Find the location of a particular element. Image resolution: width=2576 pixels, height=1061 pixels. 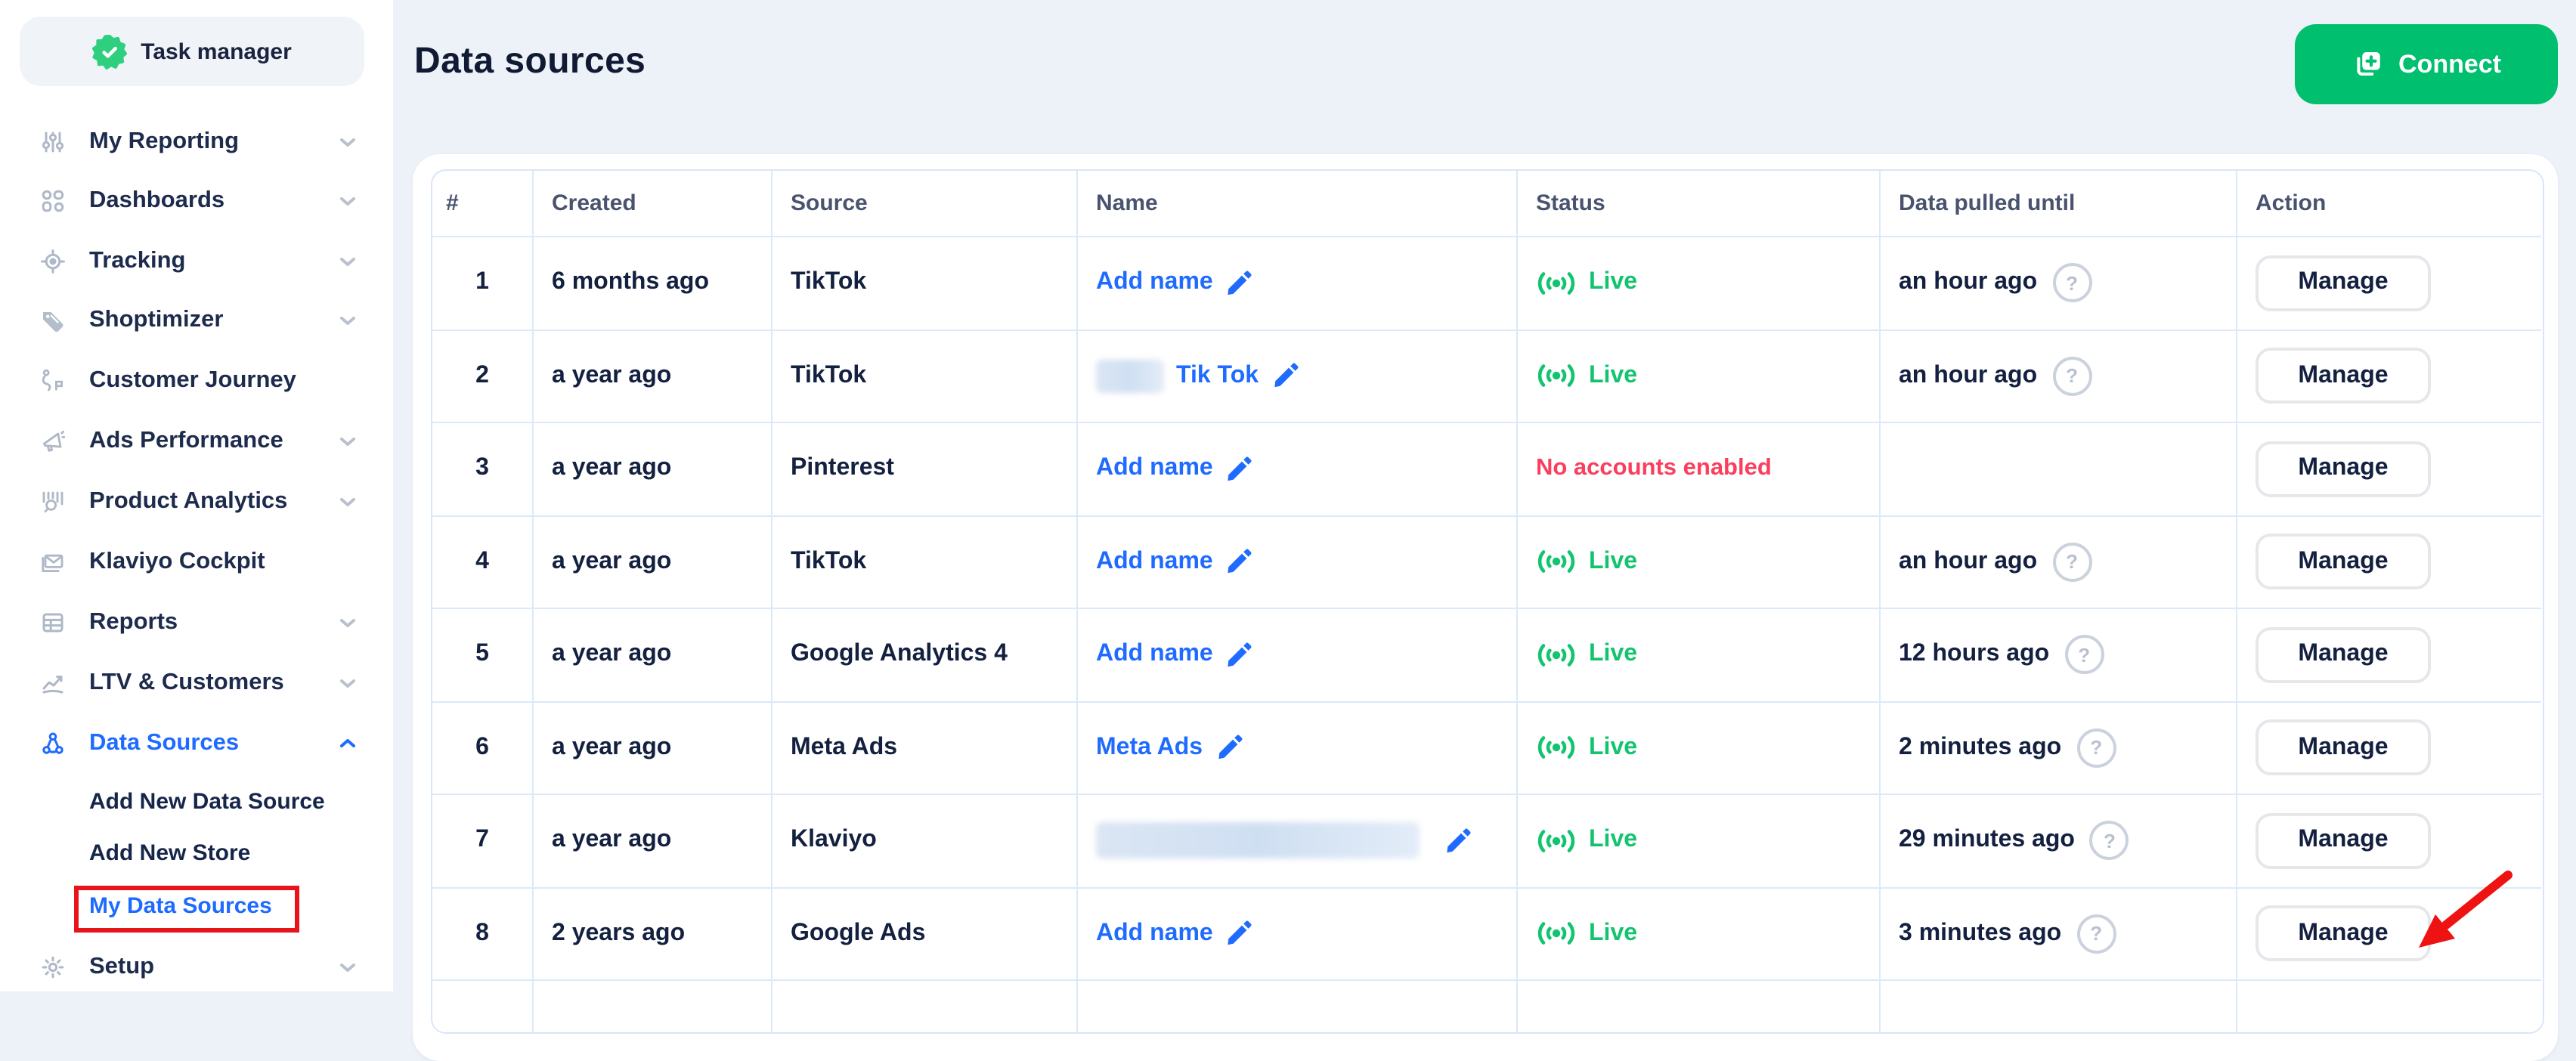

sidebar-item-product-analytics: Product Analytics is located at coordinates (196, 501).